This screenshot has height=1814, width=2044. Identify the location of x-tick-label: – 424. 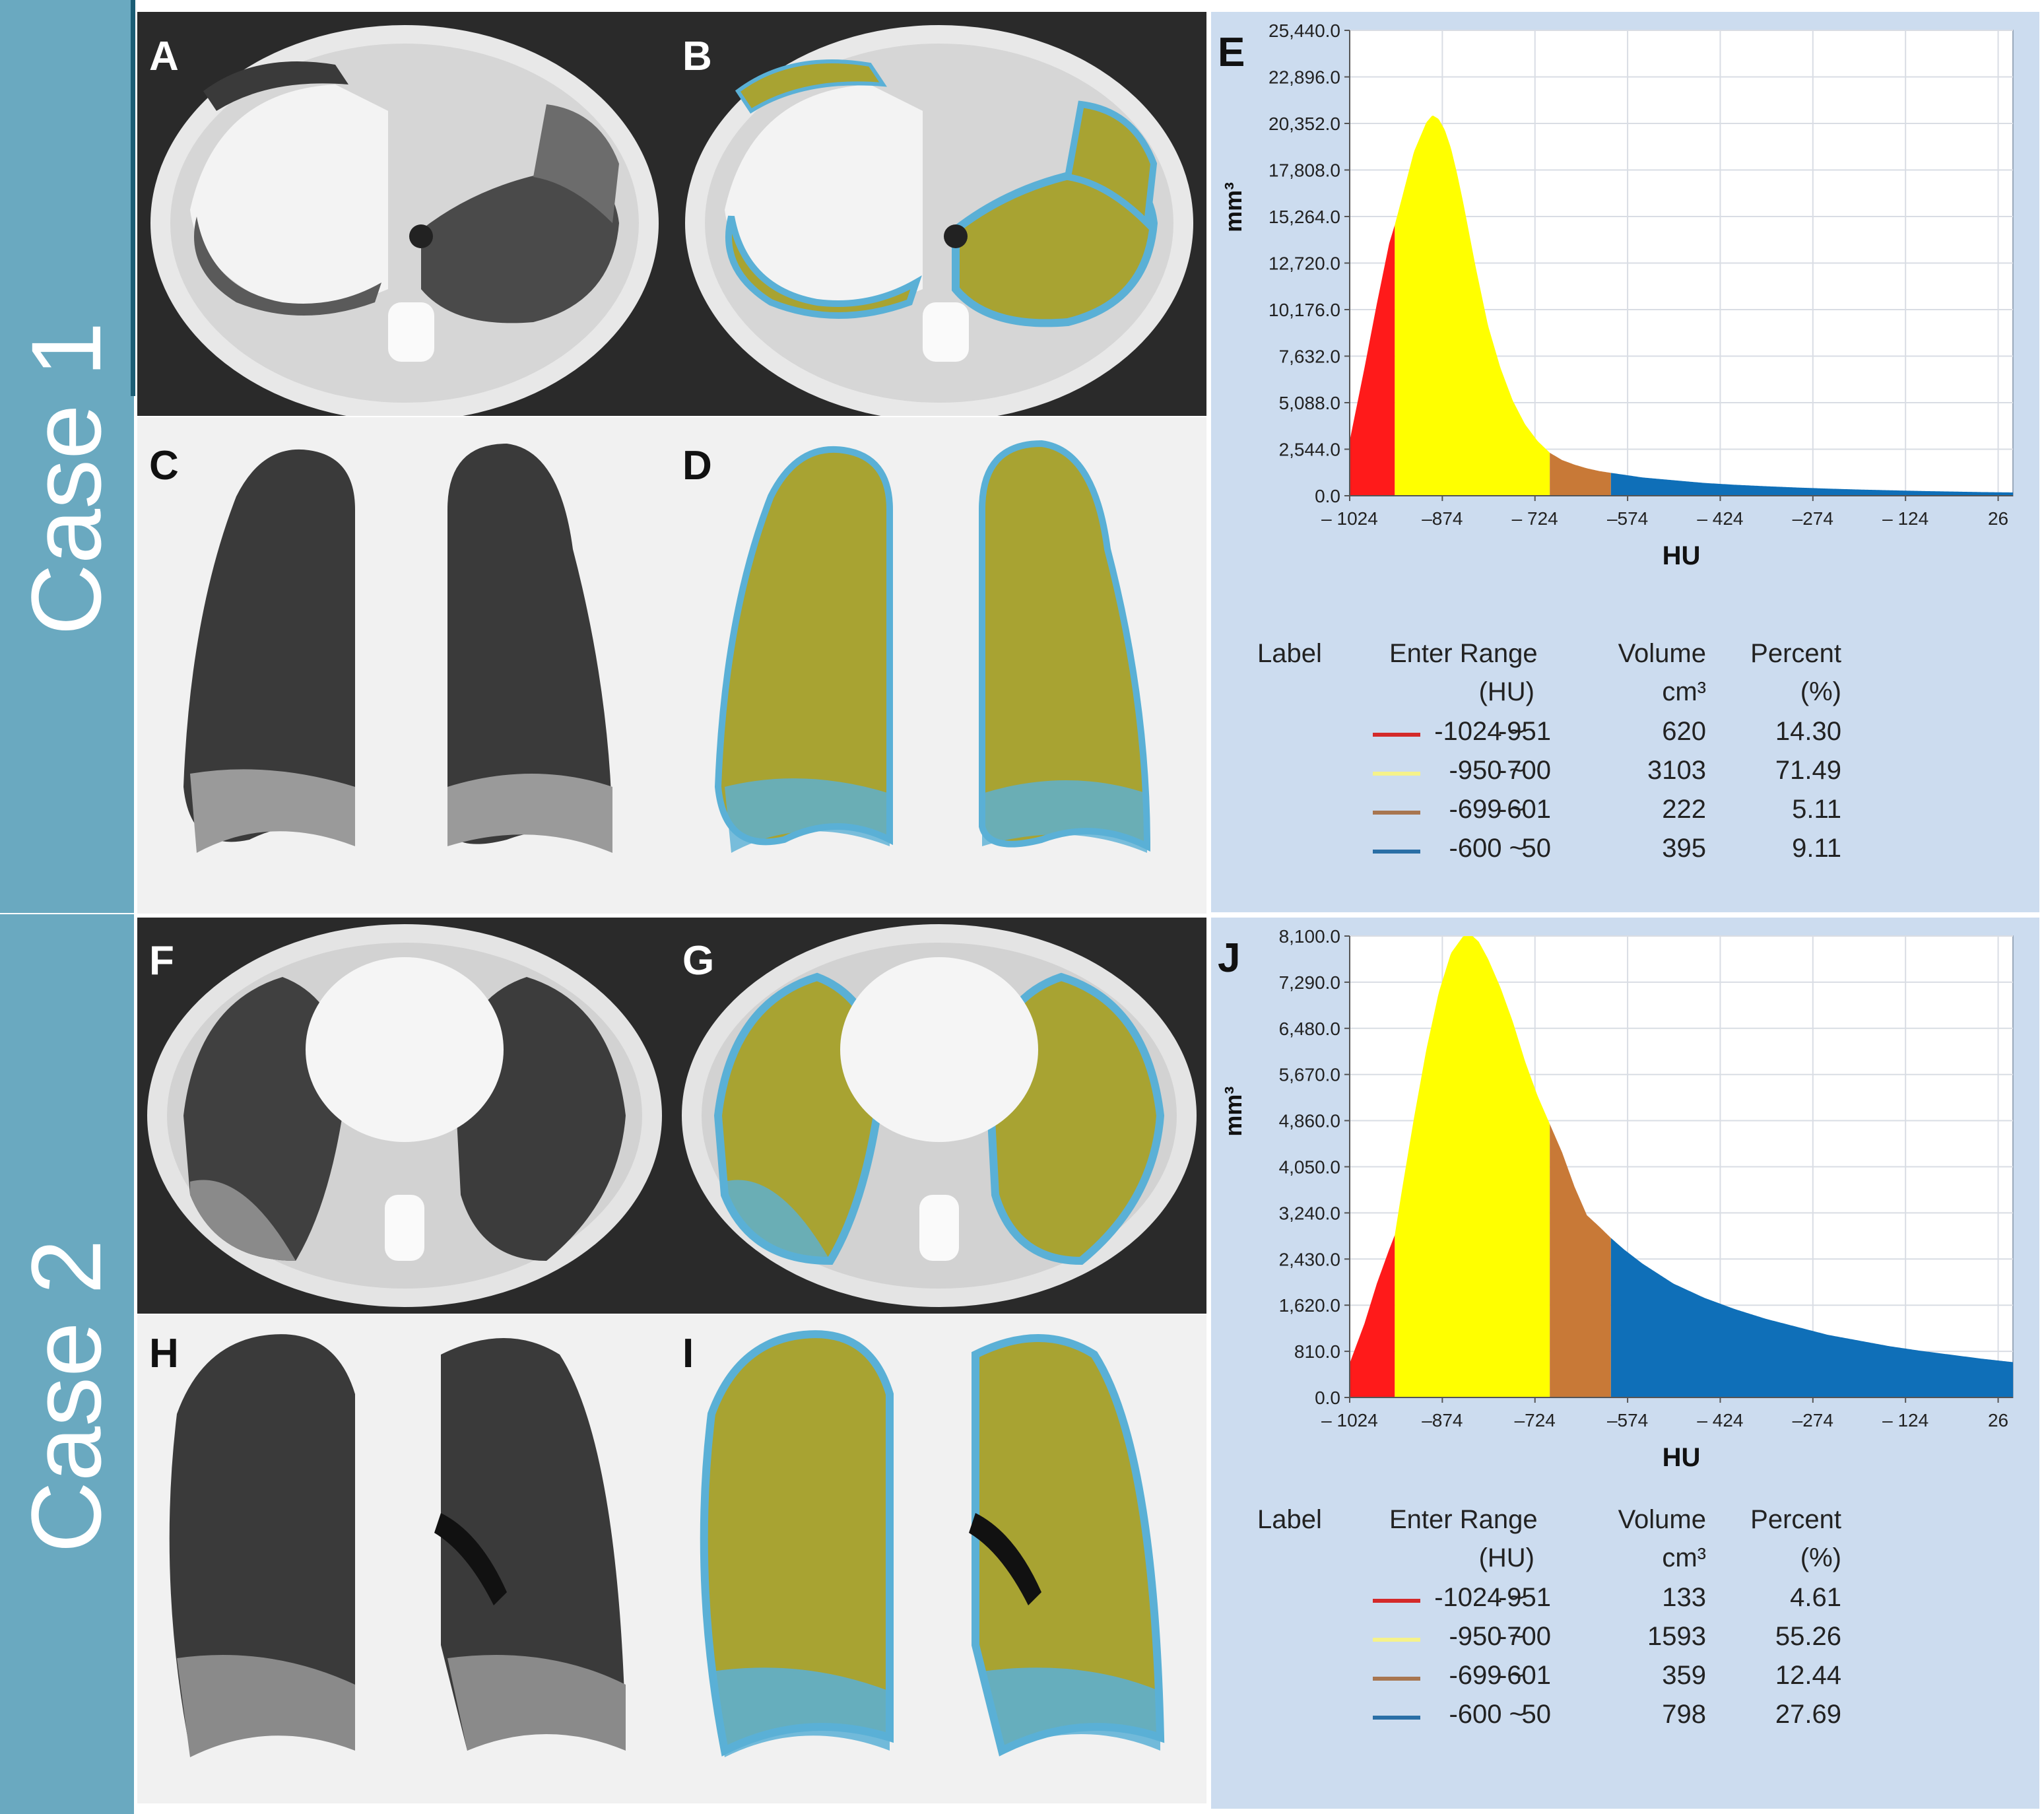
(1720, 518).